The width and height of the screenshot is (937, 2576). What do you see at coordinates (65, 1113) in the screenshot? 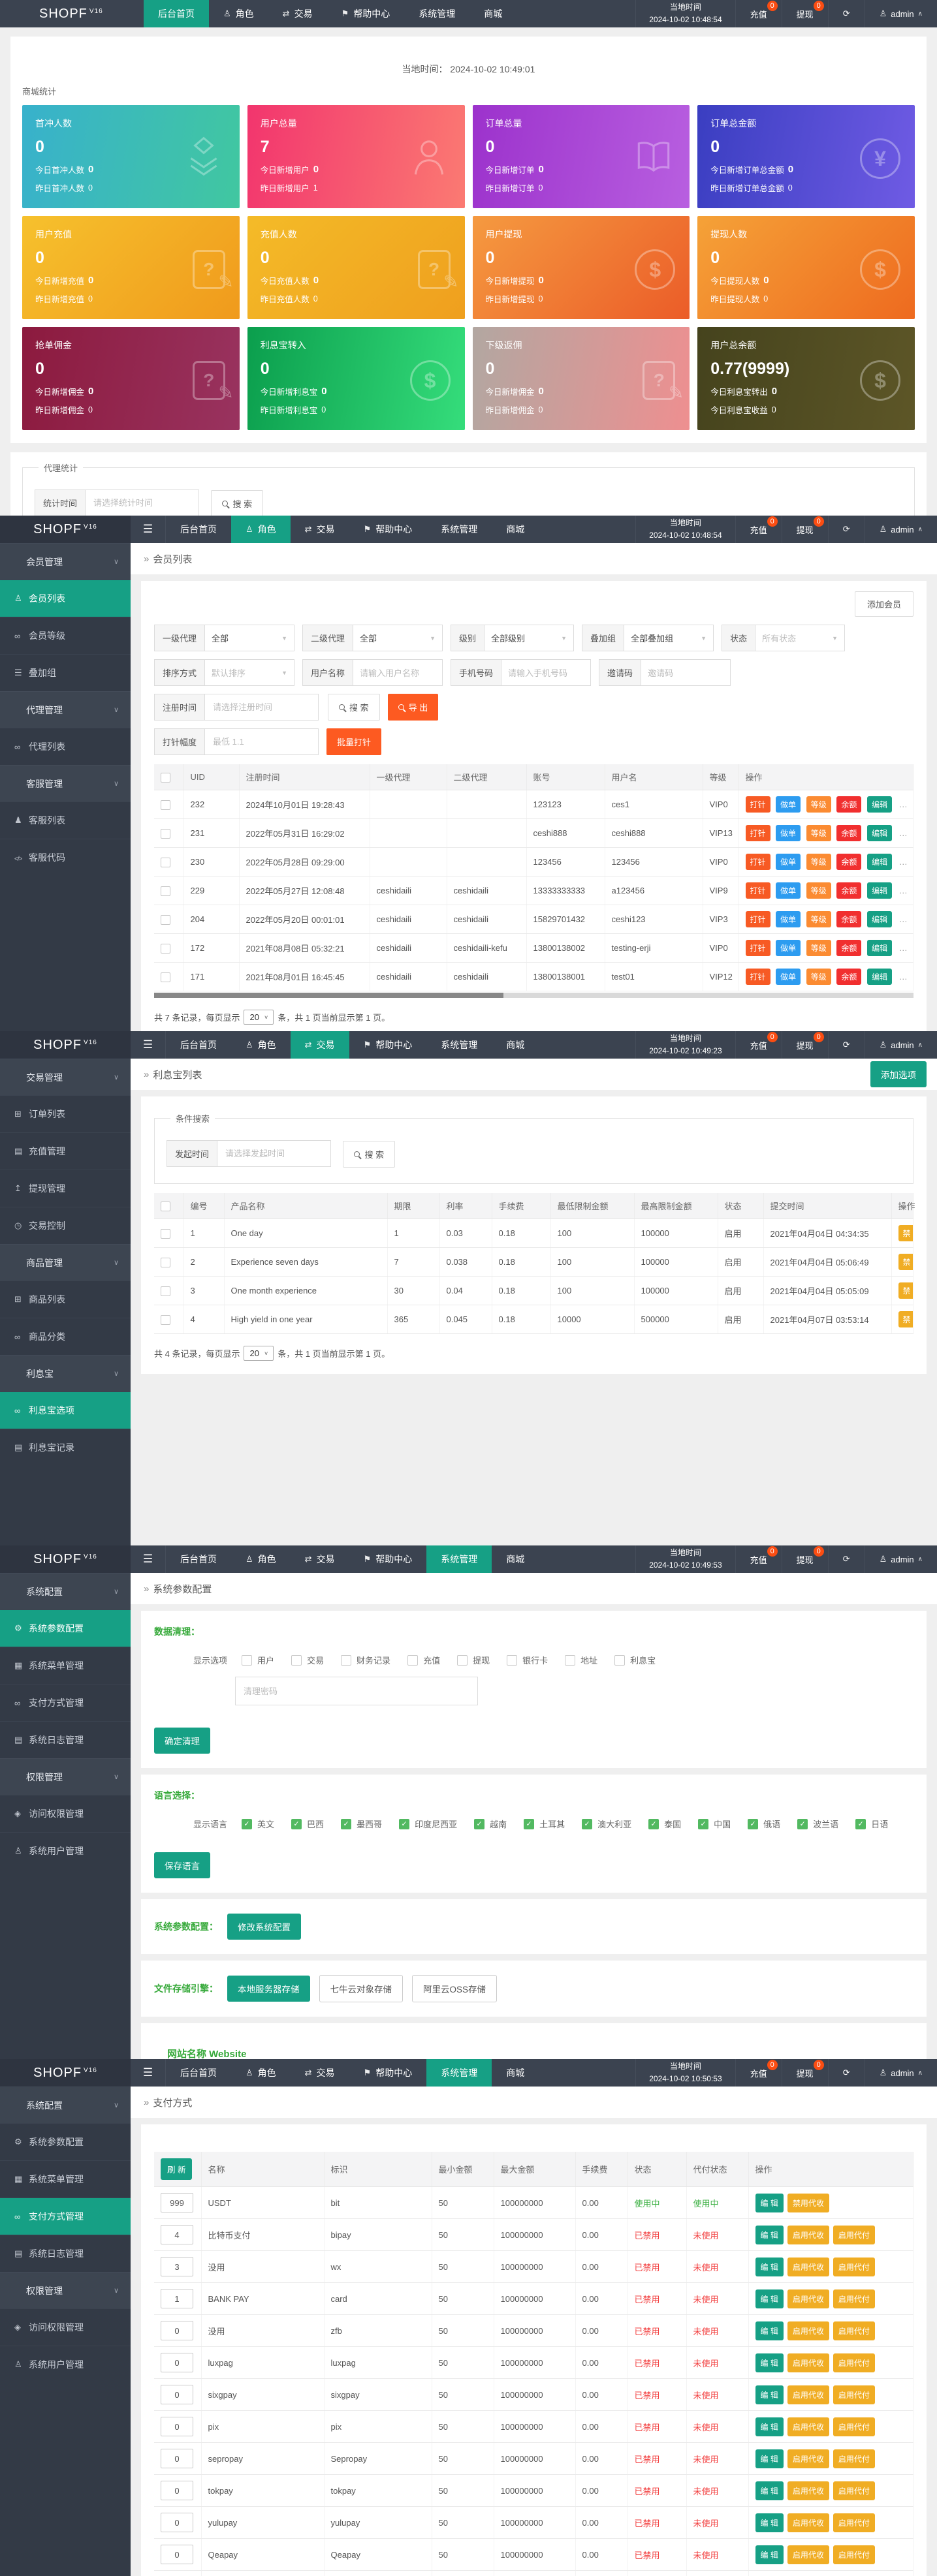
I see `sidebar-entry: 订单列表 ∨` at bounding box center [65, 1113].